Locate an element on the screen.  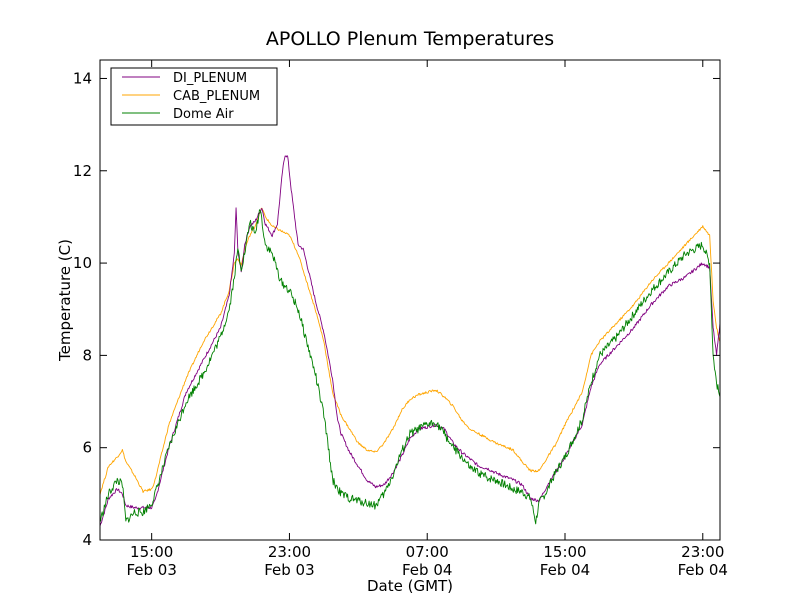
legend: DI_PLENUM CAB_PLENUM Dome Air is located at coordinates (194, 96).